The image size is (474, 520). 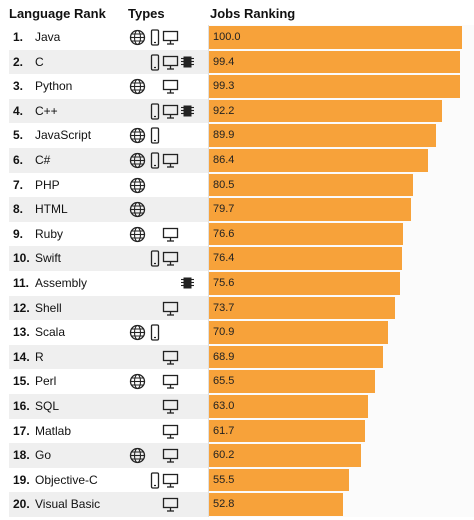 I want to click on bar-value-label: 55.5, so click(x=224, y=479).